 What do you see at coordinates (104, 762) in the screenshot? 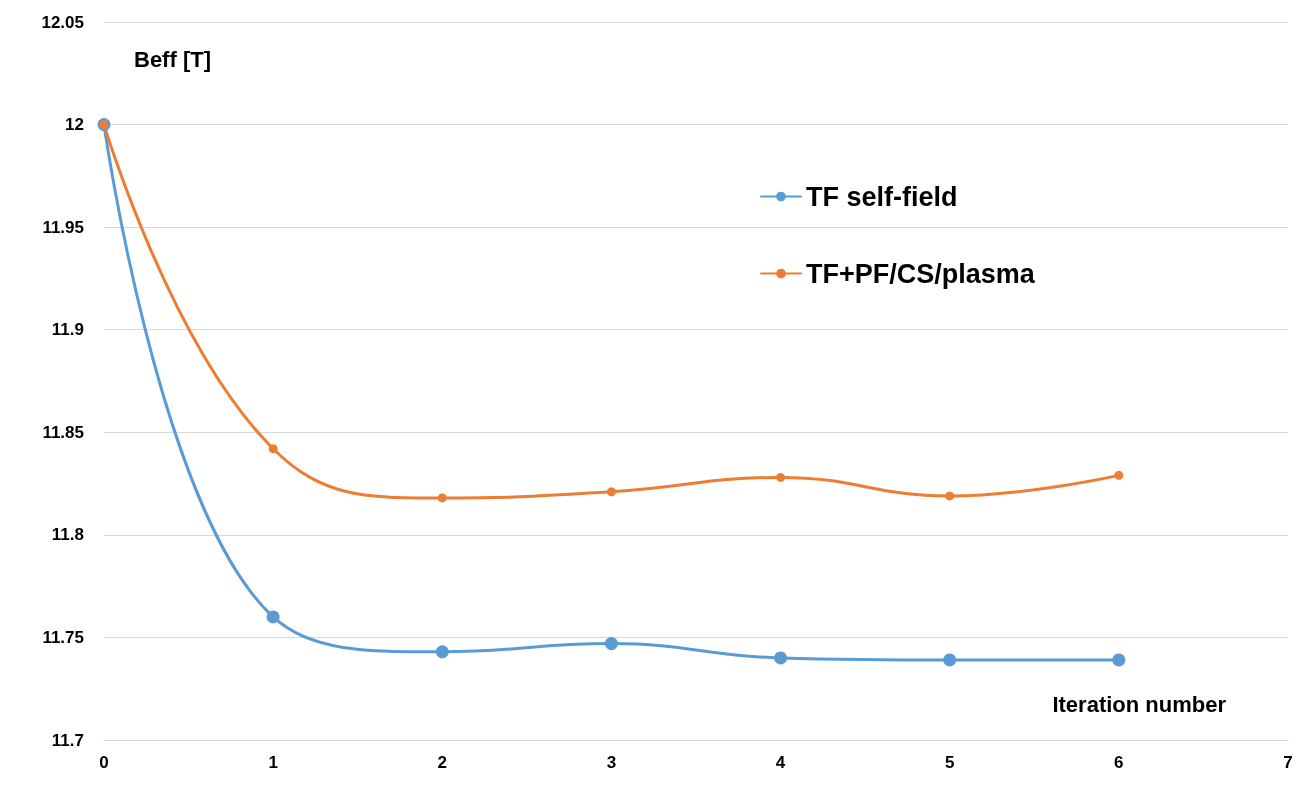
I see `x-tick-label: 0` at bounding box center [104, 762].